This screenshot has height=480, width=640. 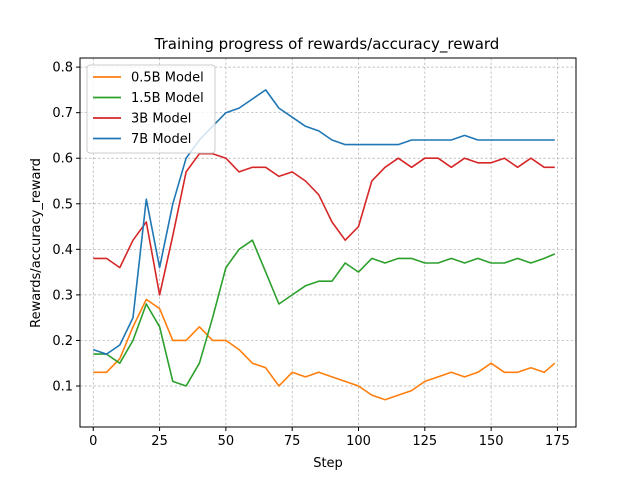 I want to click on legend-label: 0.5B Model, so click(x=167, y=78).